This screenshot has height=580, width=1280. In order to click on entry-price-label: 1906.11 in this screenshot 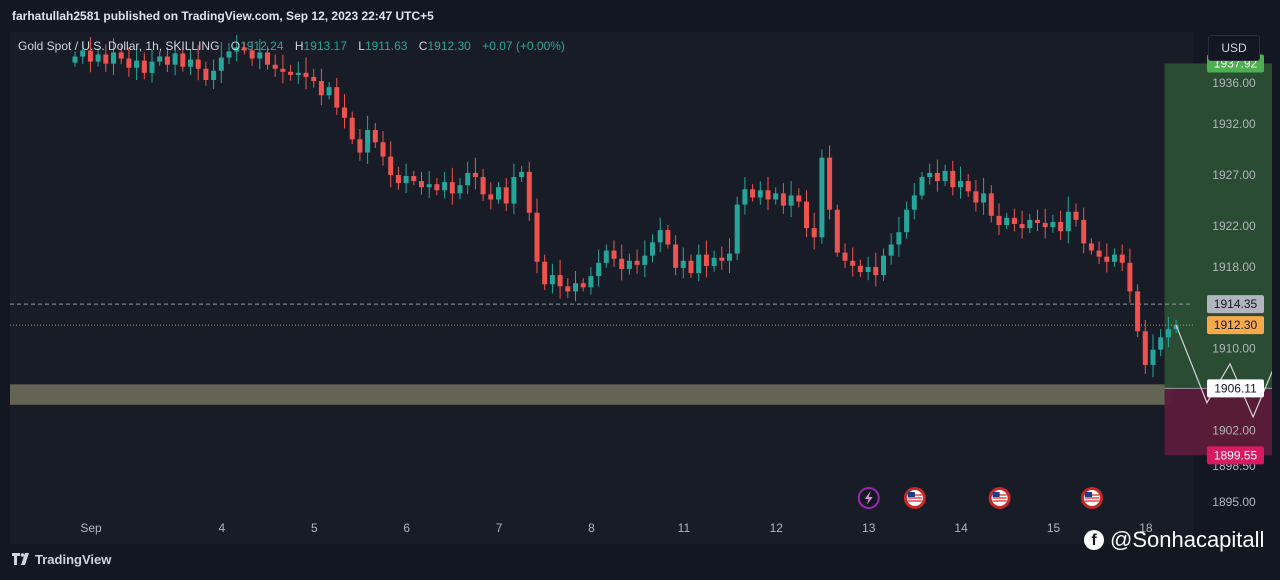, I will do `click(1235, 388)`.